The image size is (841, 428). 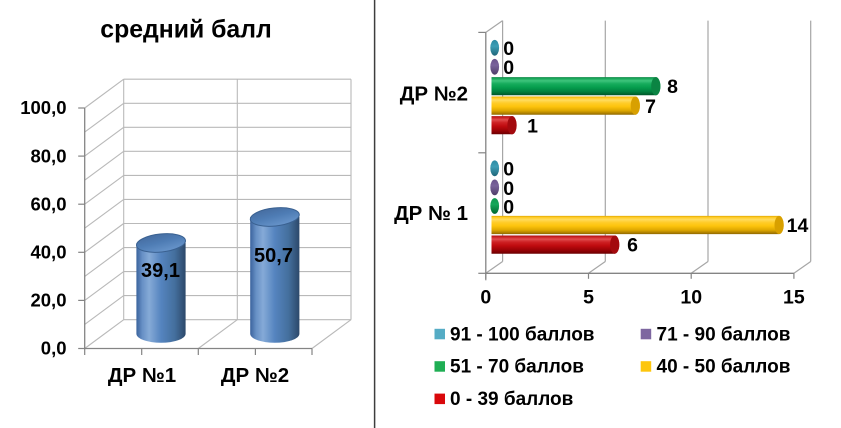 I want to click on svg-text: 71 - 90 баллов, so click(x=724, y=334).